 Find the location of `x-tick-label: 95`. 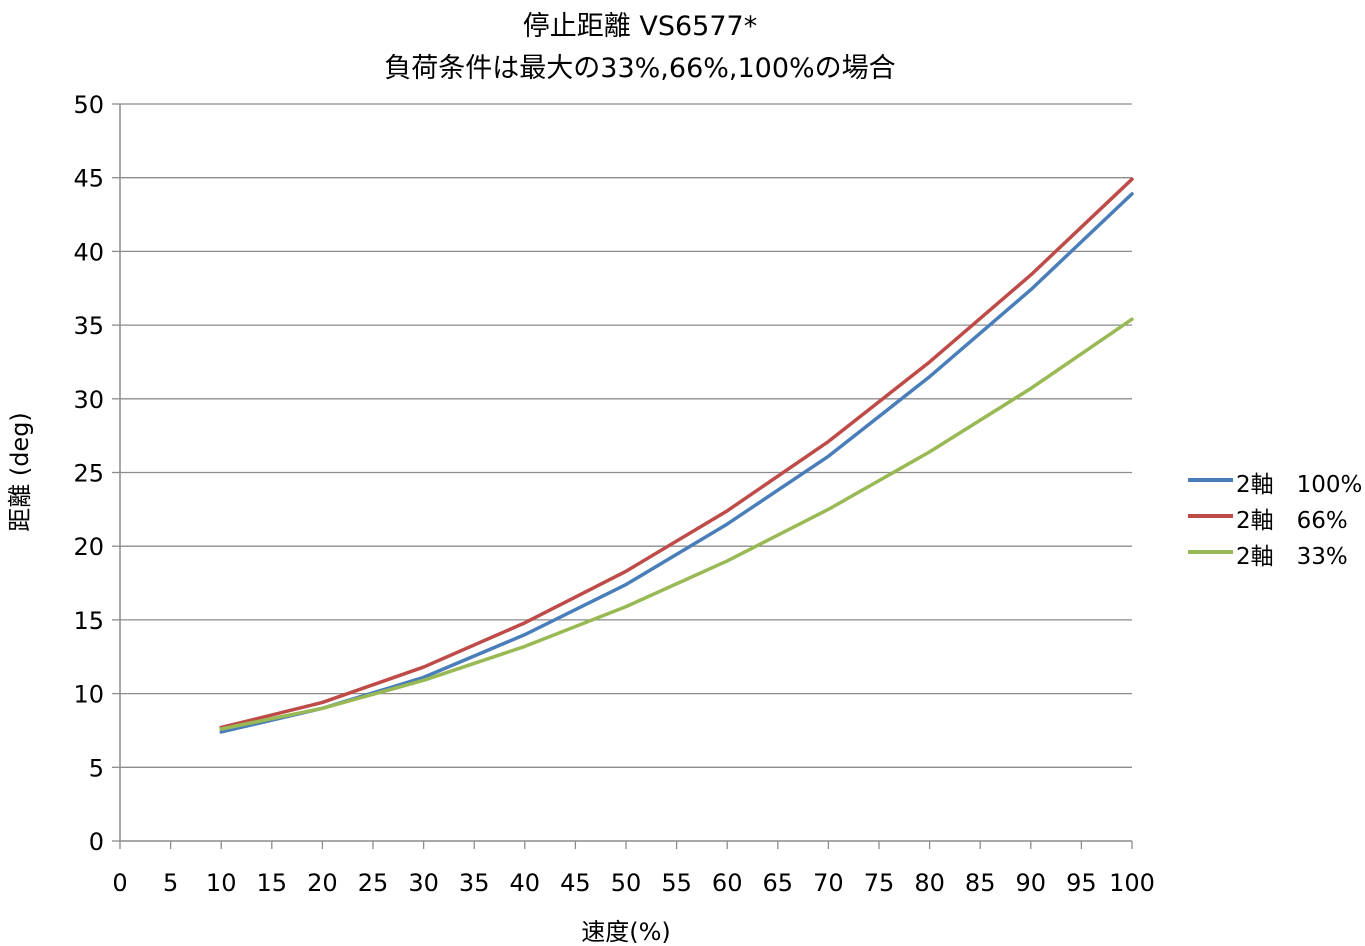

x-tick-label: 95 is located at coordinates (1081, 883).